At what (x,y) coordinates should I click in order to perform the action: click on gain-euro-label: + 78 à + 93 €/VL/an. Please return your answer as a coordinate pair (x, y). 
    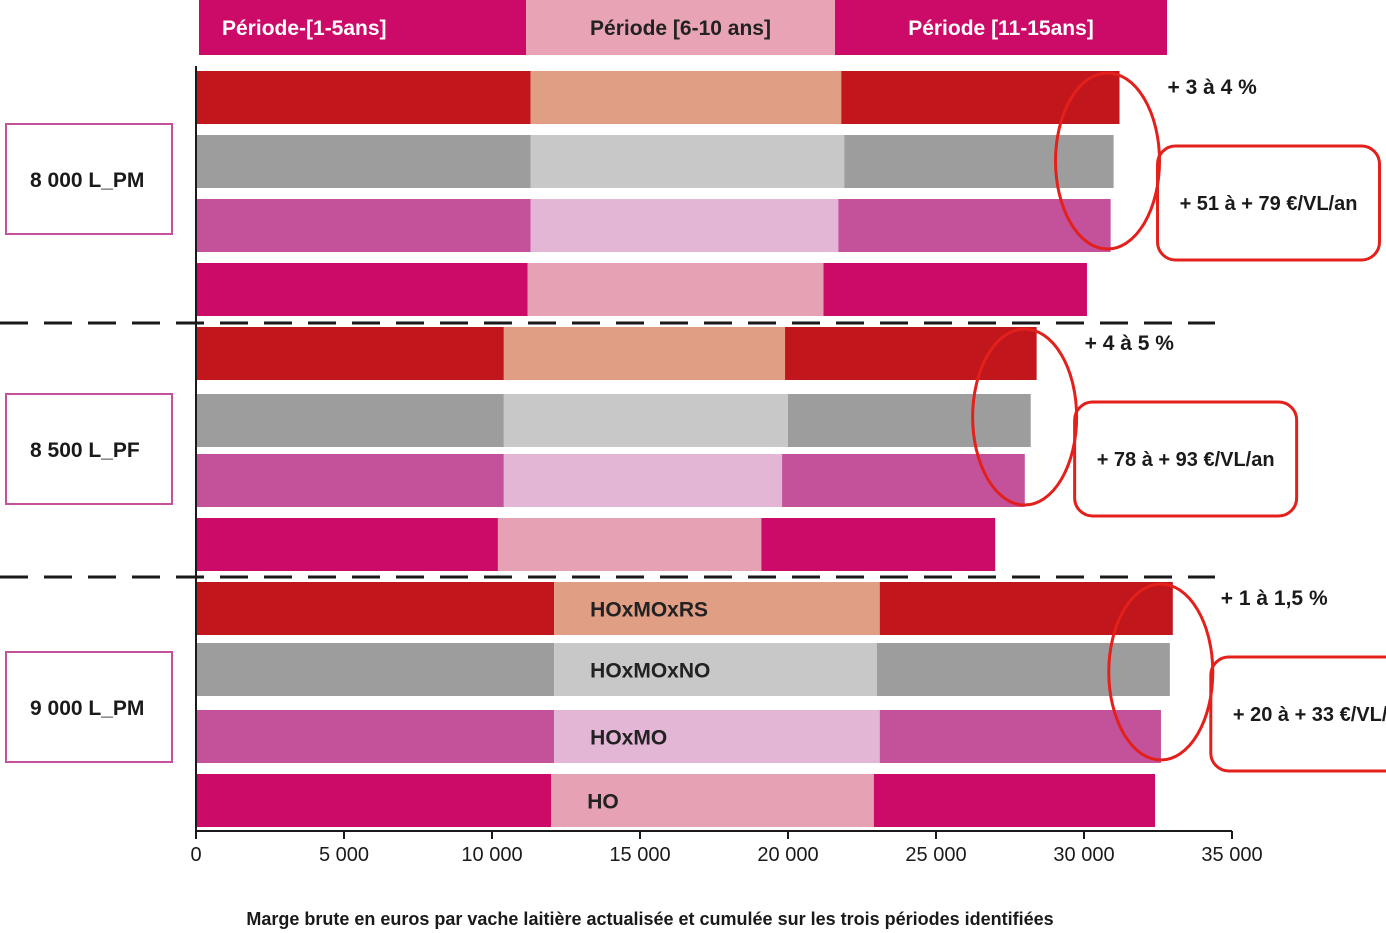
    Looking at the image, I should click on (1186, 460).